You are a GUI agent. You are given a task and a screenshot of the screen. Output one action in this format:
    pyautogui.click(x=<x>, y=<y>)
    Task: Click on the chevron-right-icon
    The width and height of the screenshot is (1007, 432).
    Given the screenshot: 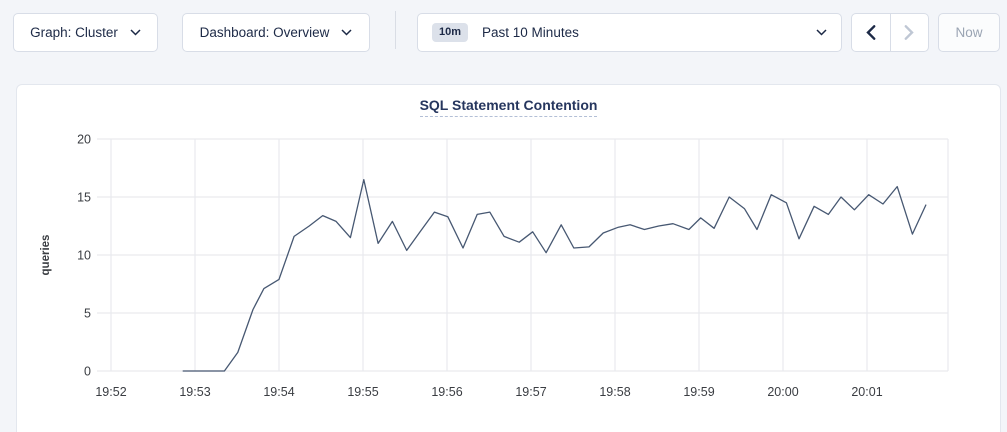 What is the action you would take?
    pyautogui.click(x=909, y=32)
    